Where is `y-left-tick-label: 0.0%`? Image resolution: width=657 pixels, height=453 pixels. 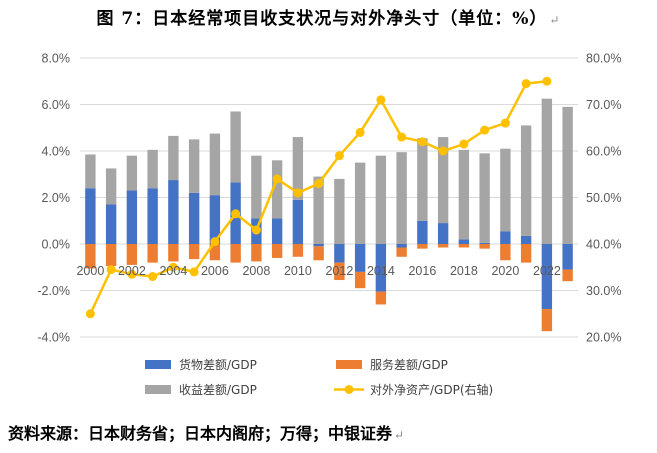
y-left-tick-label: 0.0% is located at coordinates (56, 245).